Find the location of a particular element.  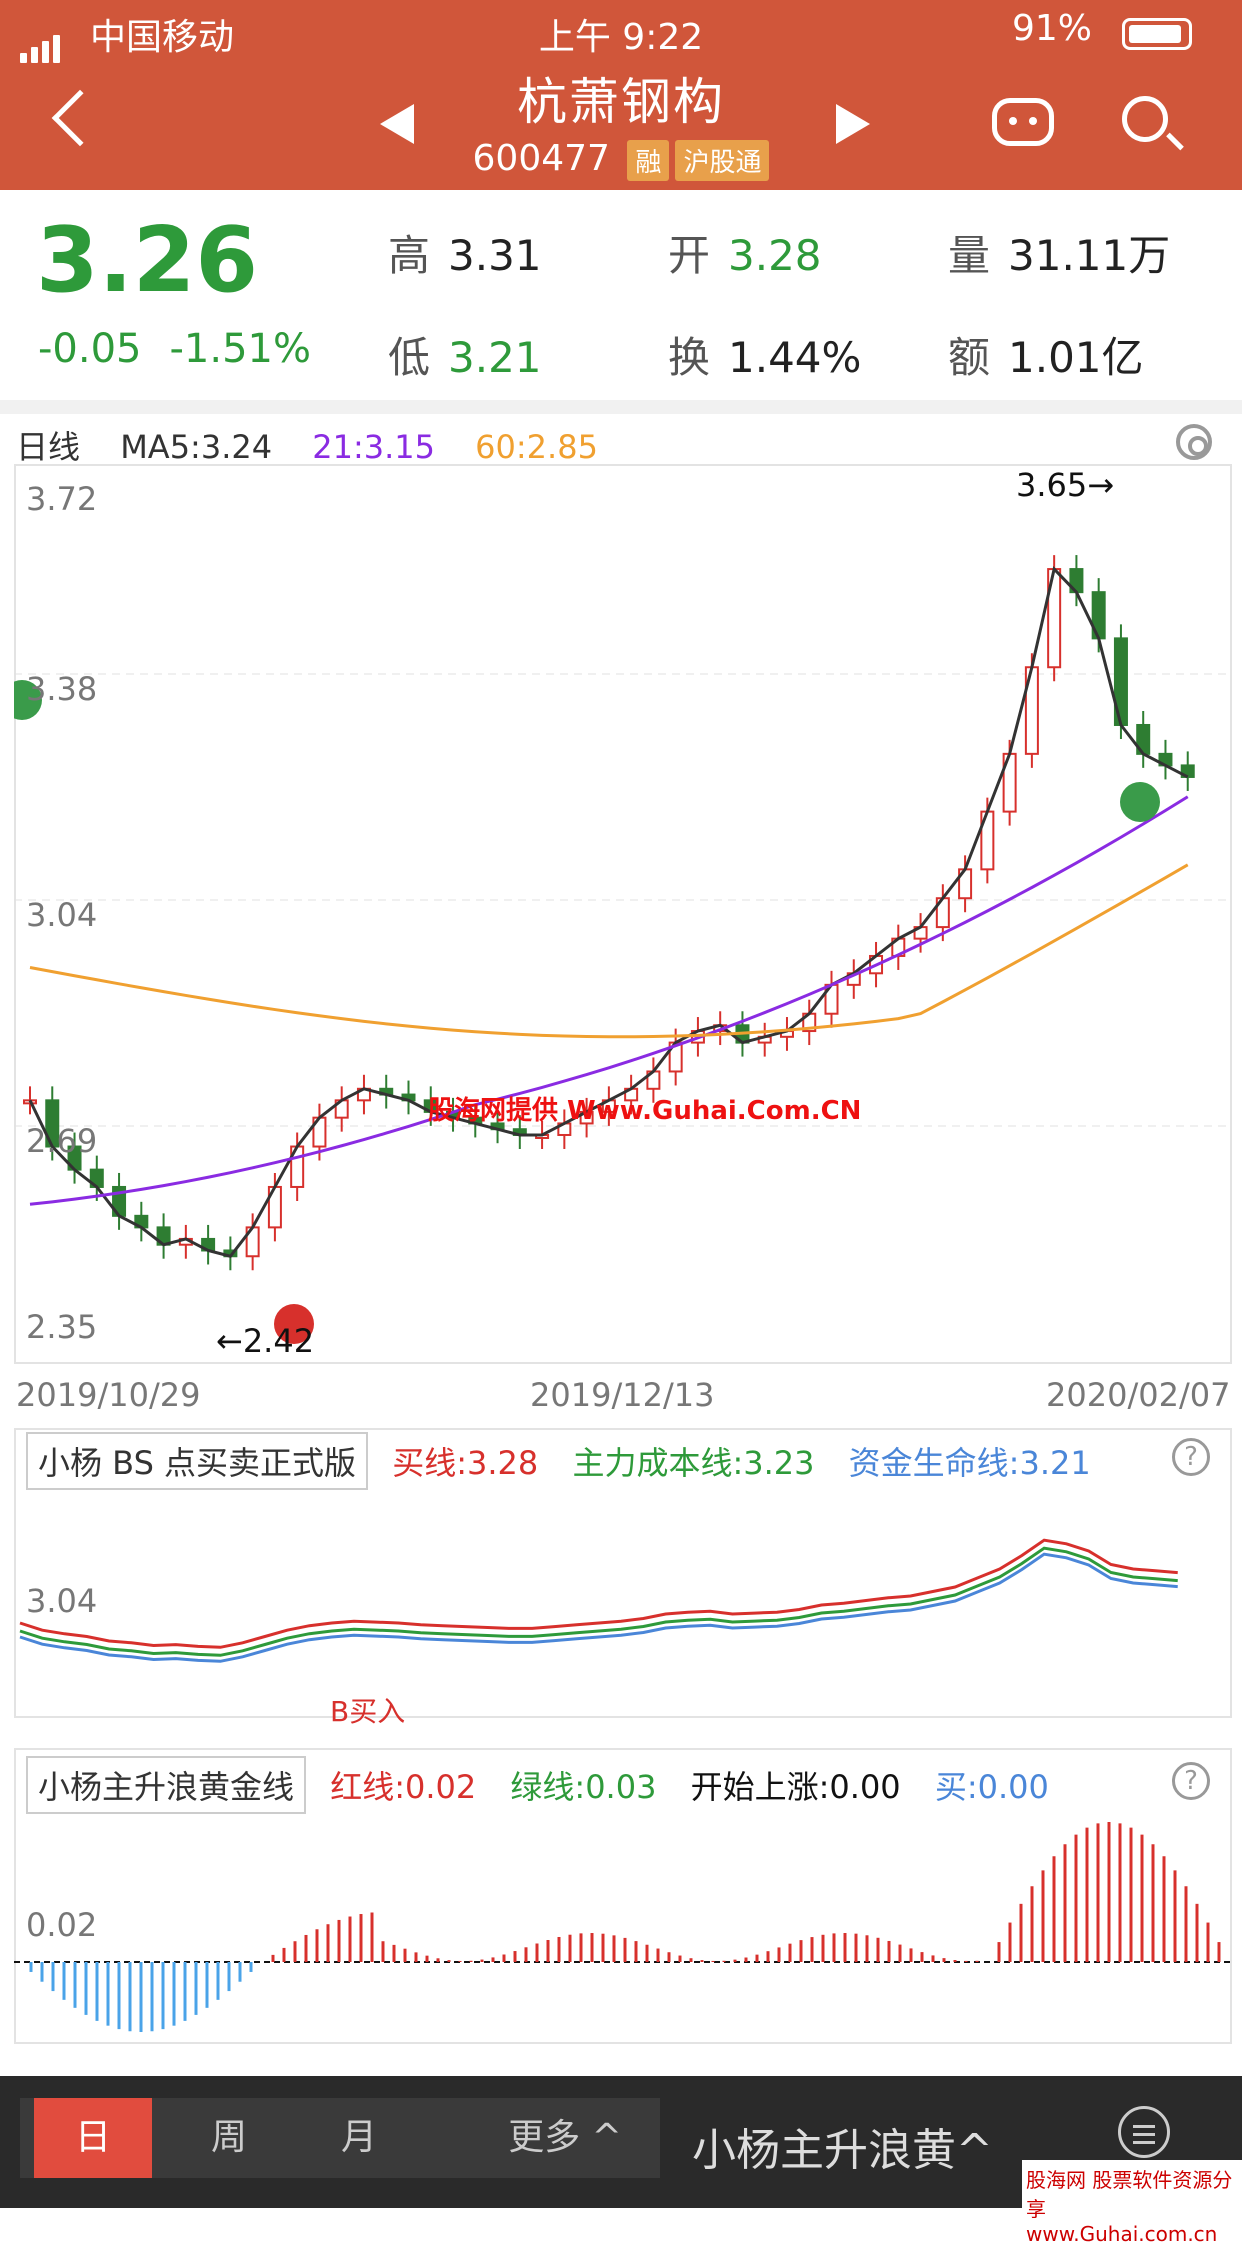

next-stock-icon is located at coordinates (853, 124).